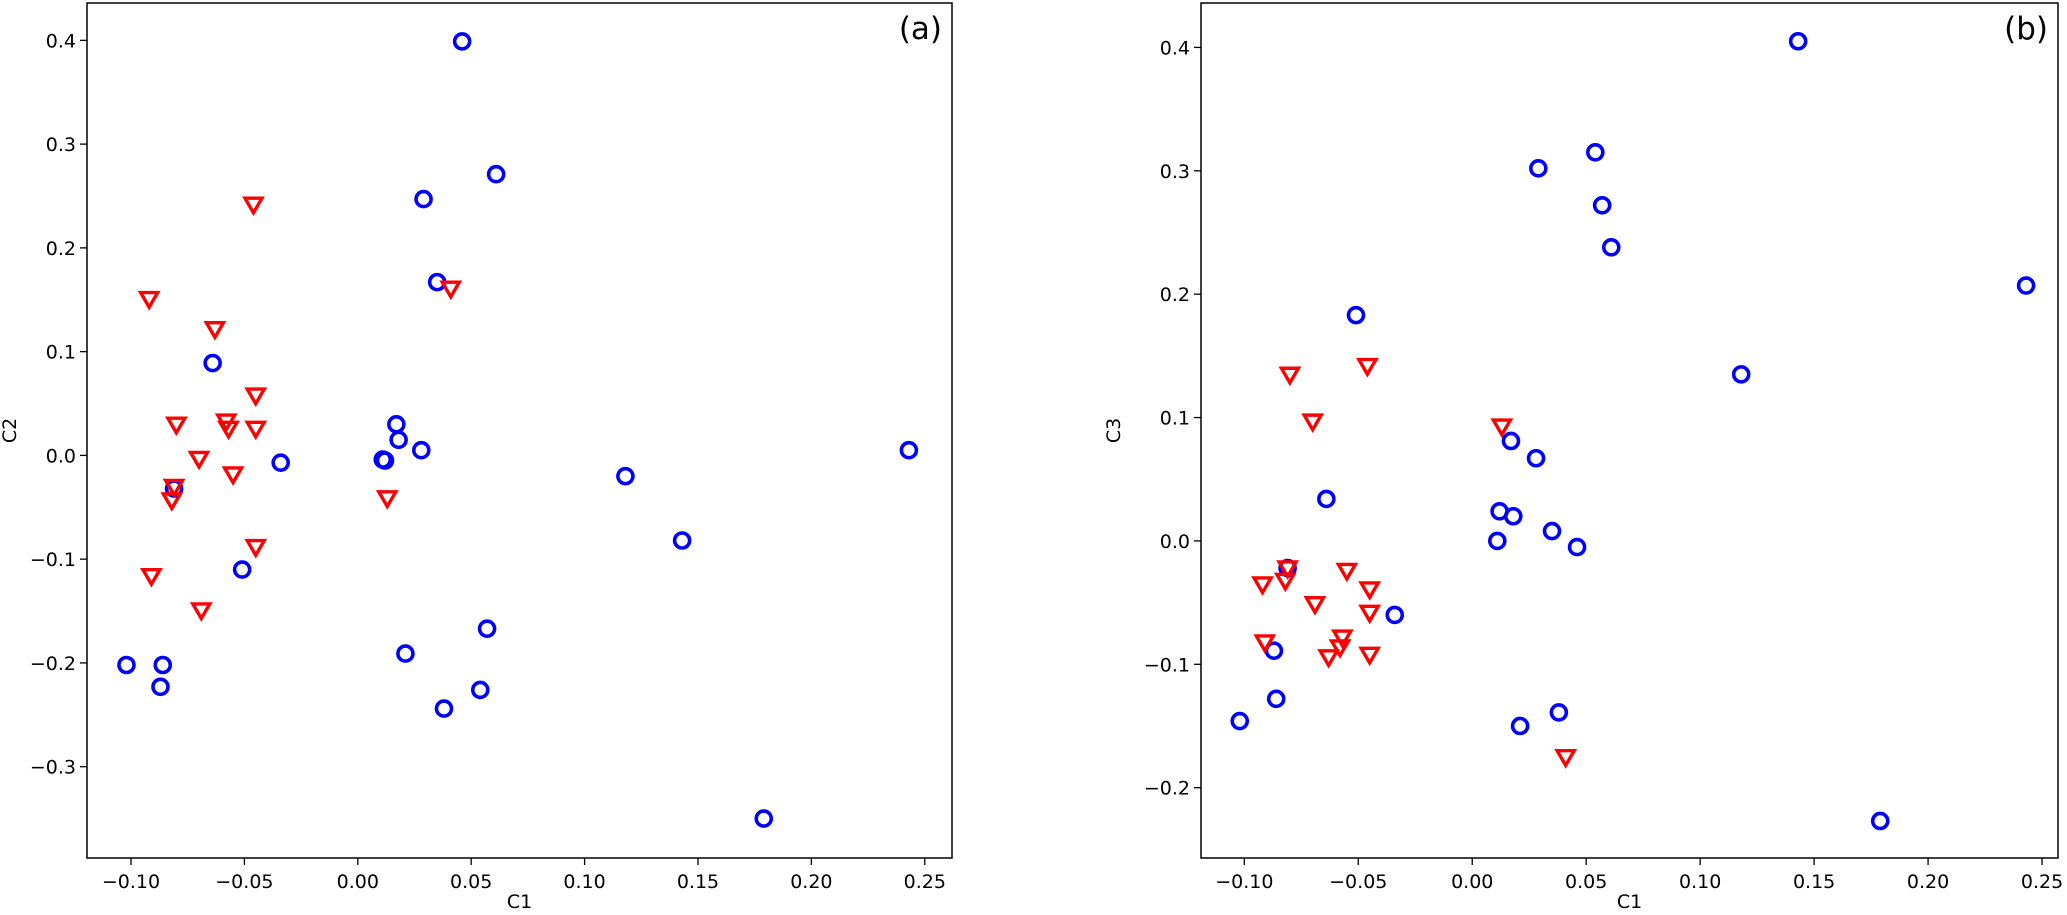 The height and width of the screenshot is (915, 2067). Describe the element at coordinates (1928, 882) in the screenshot. I see `x-tick-label: 0.20` at that location.